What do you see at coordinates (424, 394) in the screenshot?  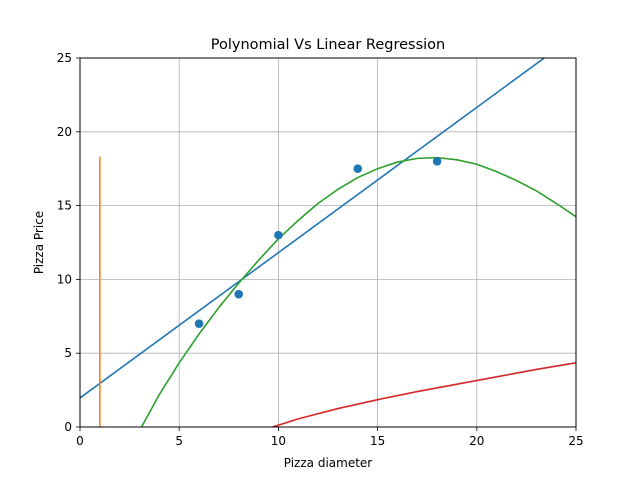 I see `lower-curve` at bounding box center [424, 394].